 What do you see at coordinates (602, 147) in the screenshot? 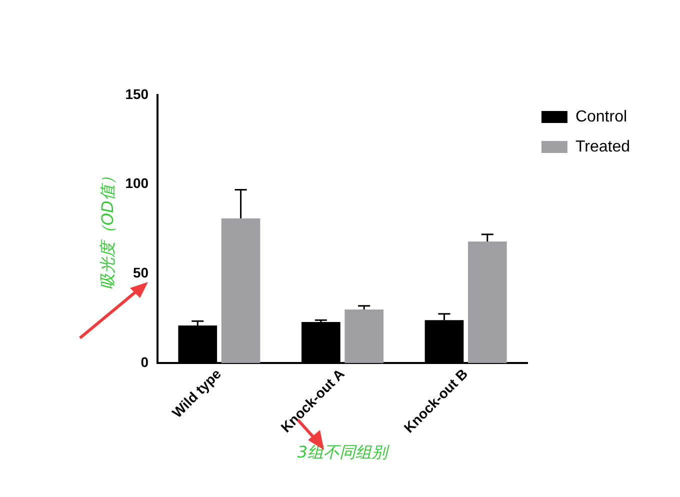
I see `legend-label: Treated` at bounding box center [602, 147].